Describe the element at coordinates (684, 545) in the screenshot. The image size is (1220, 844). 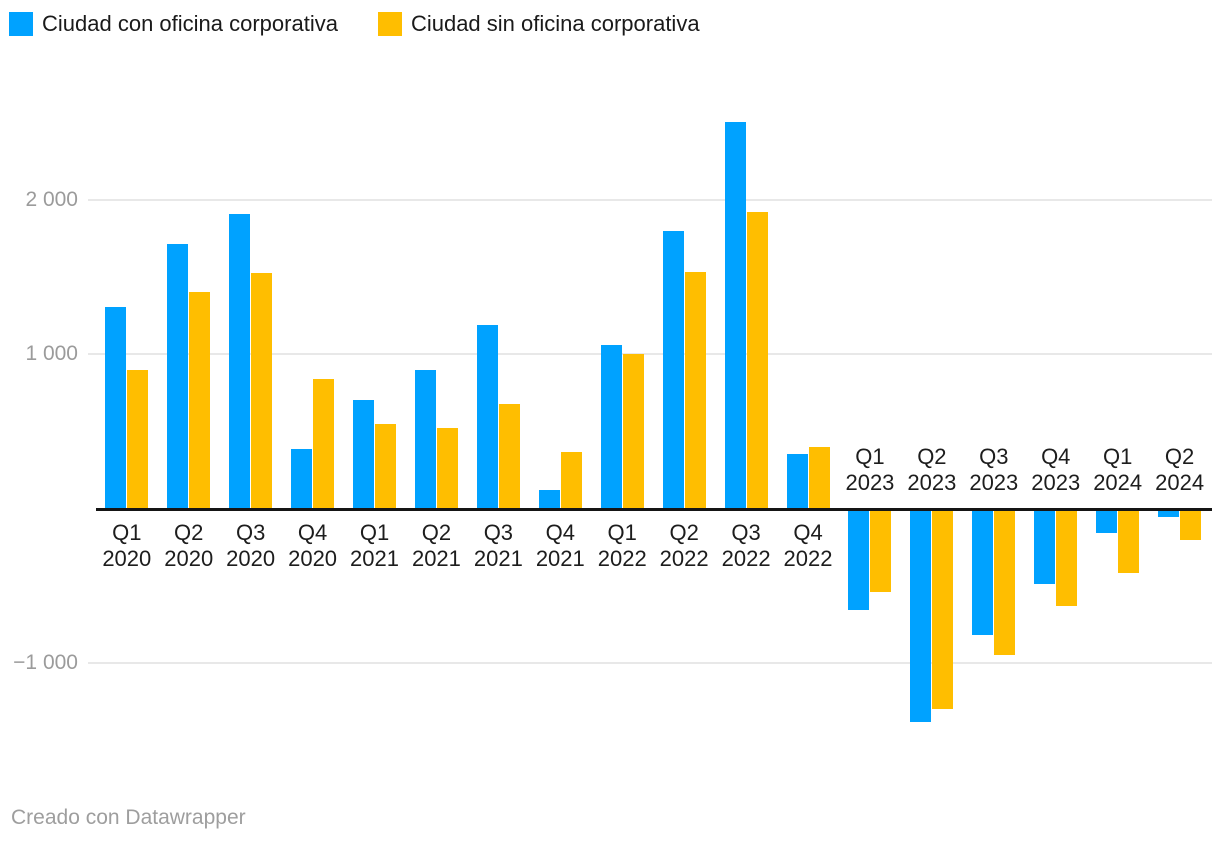
I see `x-label-q2-2022: Q2 2022` at that location.